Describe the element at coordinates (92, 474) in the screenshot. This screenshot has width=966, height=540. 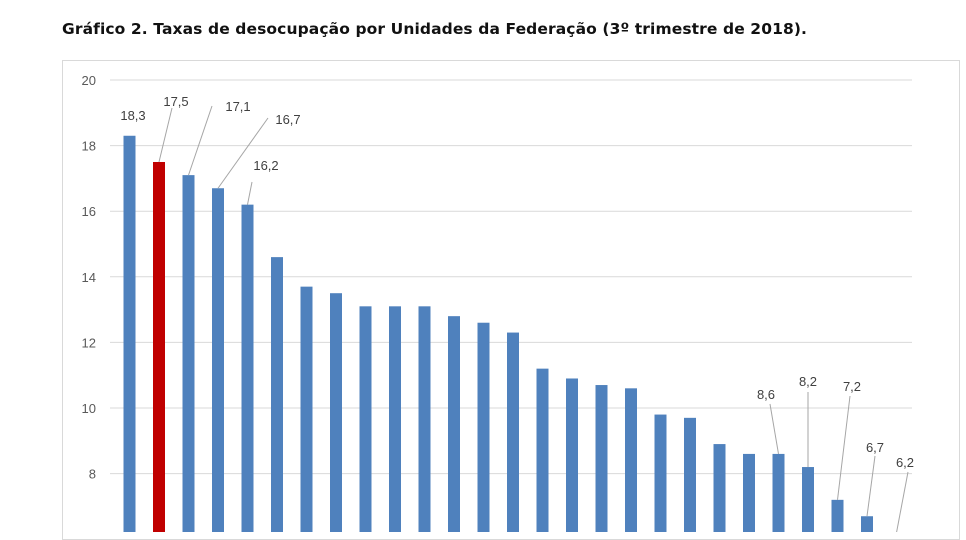
I see `y-tick-label: 8` at that location.